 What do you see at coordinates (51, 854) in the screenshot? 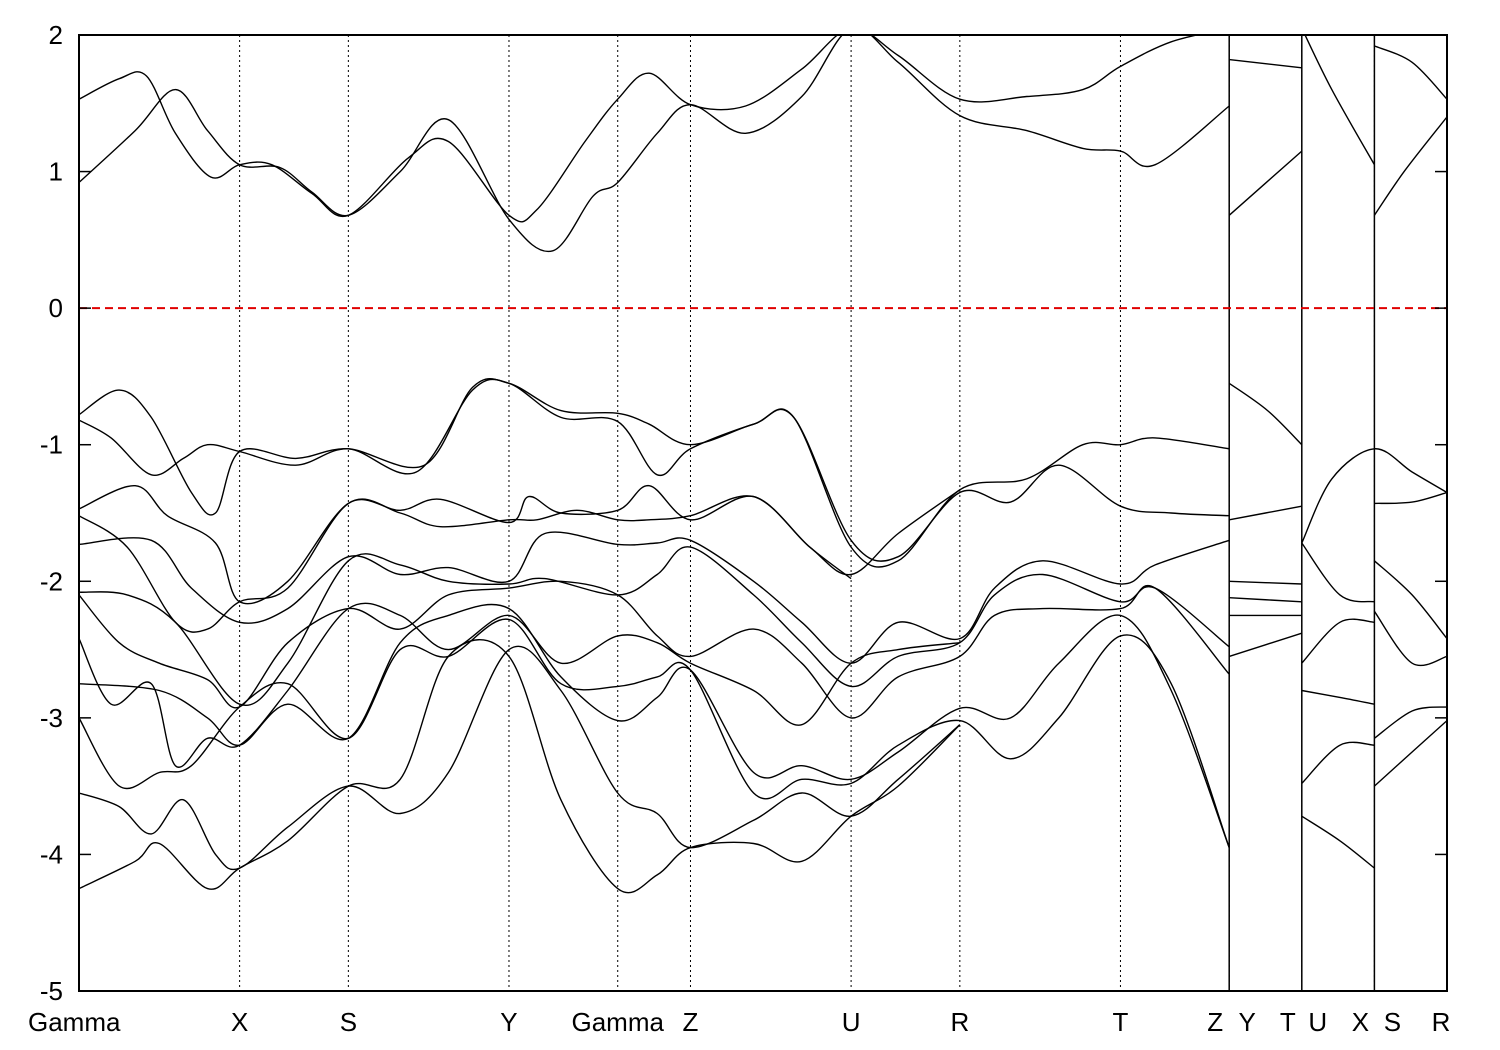
I see `y-tick-label: -4` at bounding box center [51, 854].